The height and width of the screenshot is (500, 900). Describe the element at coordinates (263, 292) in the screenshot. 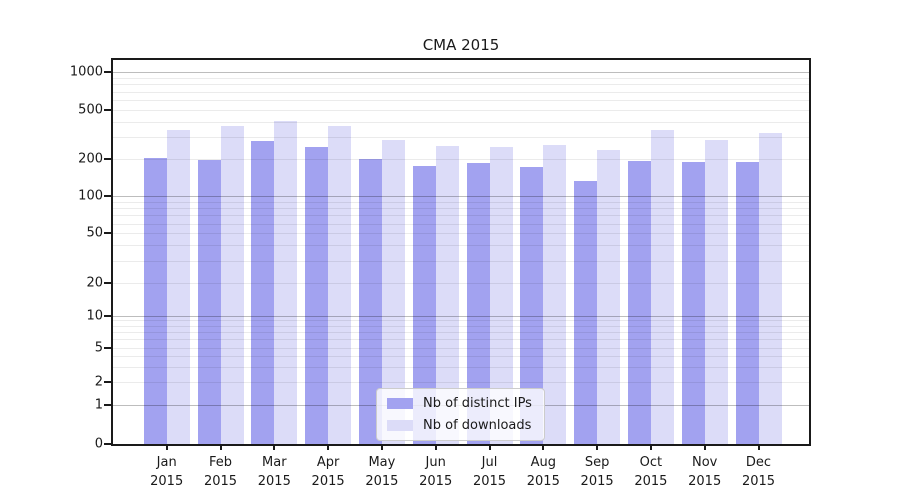

I see `bar-distinct-ips-mar` at that location.